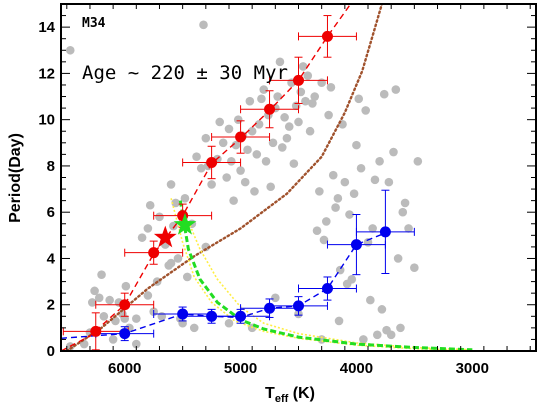 Image resolution: width=540 pixels, height=408 pixels. Describe the element at coordinates (15, 178) in the screenshot. I see `y-axis-title: Period(Day)` at that location.